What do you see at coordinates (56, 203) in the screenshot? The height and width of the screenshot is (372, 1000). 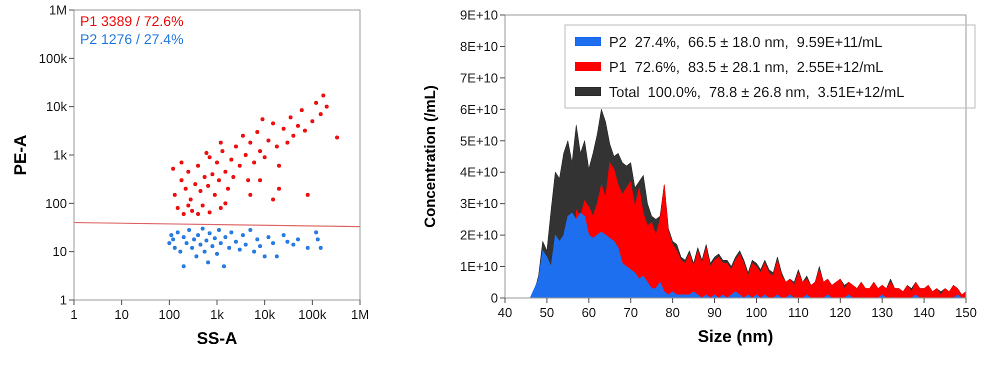 I see `y-tick-label: 100` at bounding box center [56, 203].